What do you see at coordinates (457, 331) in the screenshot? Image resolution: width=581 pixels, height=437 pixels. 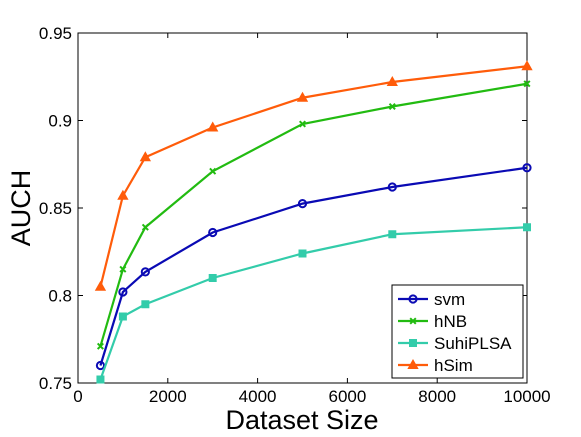 I see `legend: svm hNB SuhiPLSA hSim` at bounding box center [457, 331].